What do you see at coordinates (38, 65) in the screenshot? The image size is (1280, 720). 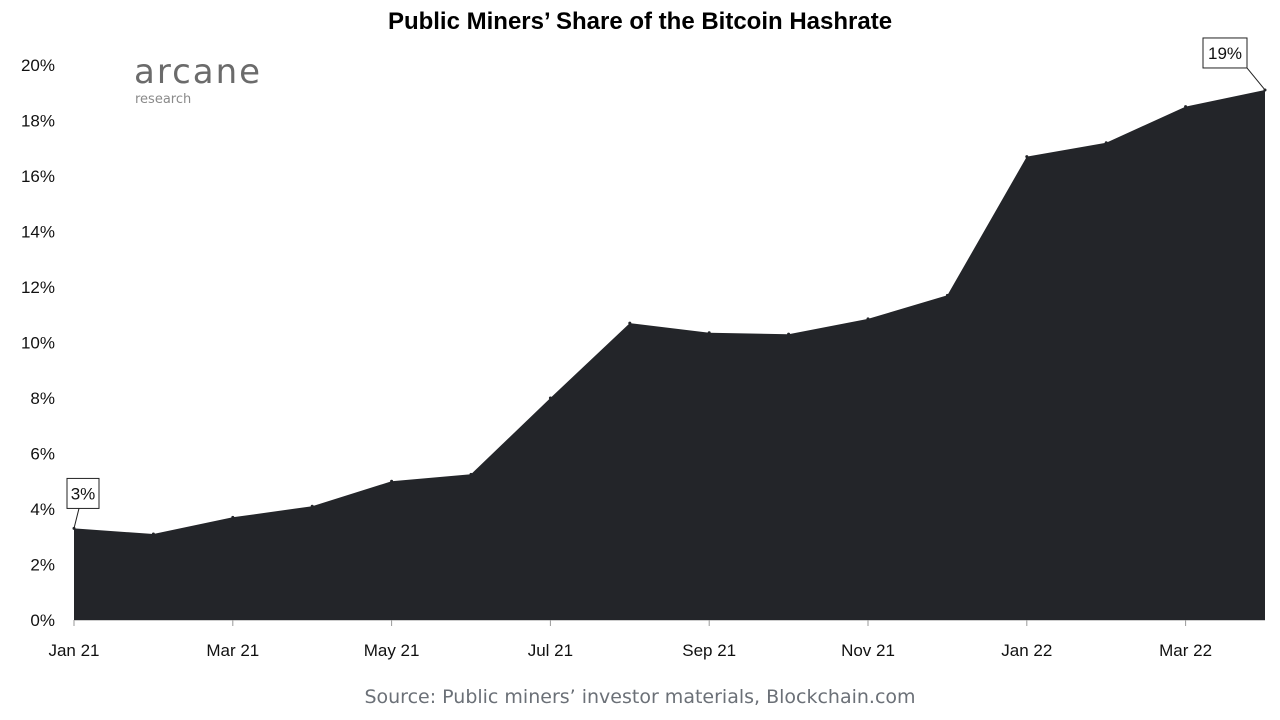 I see `y-tick-label: 20%` at bounding box center [38, 65].